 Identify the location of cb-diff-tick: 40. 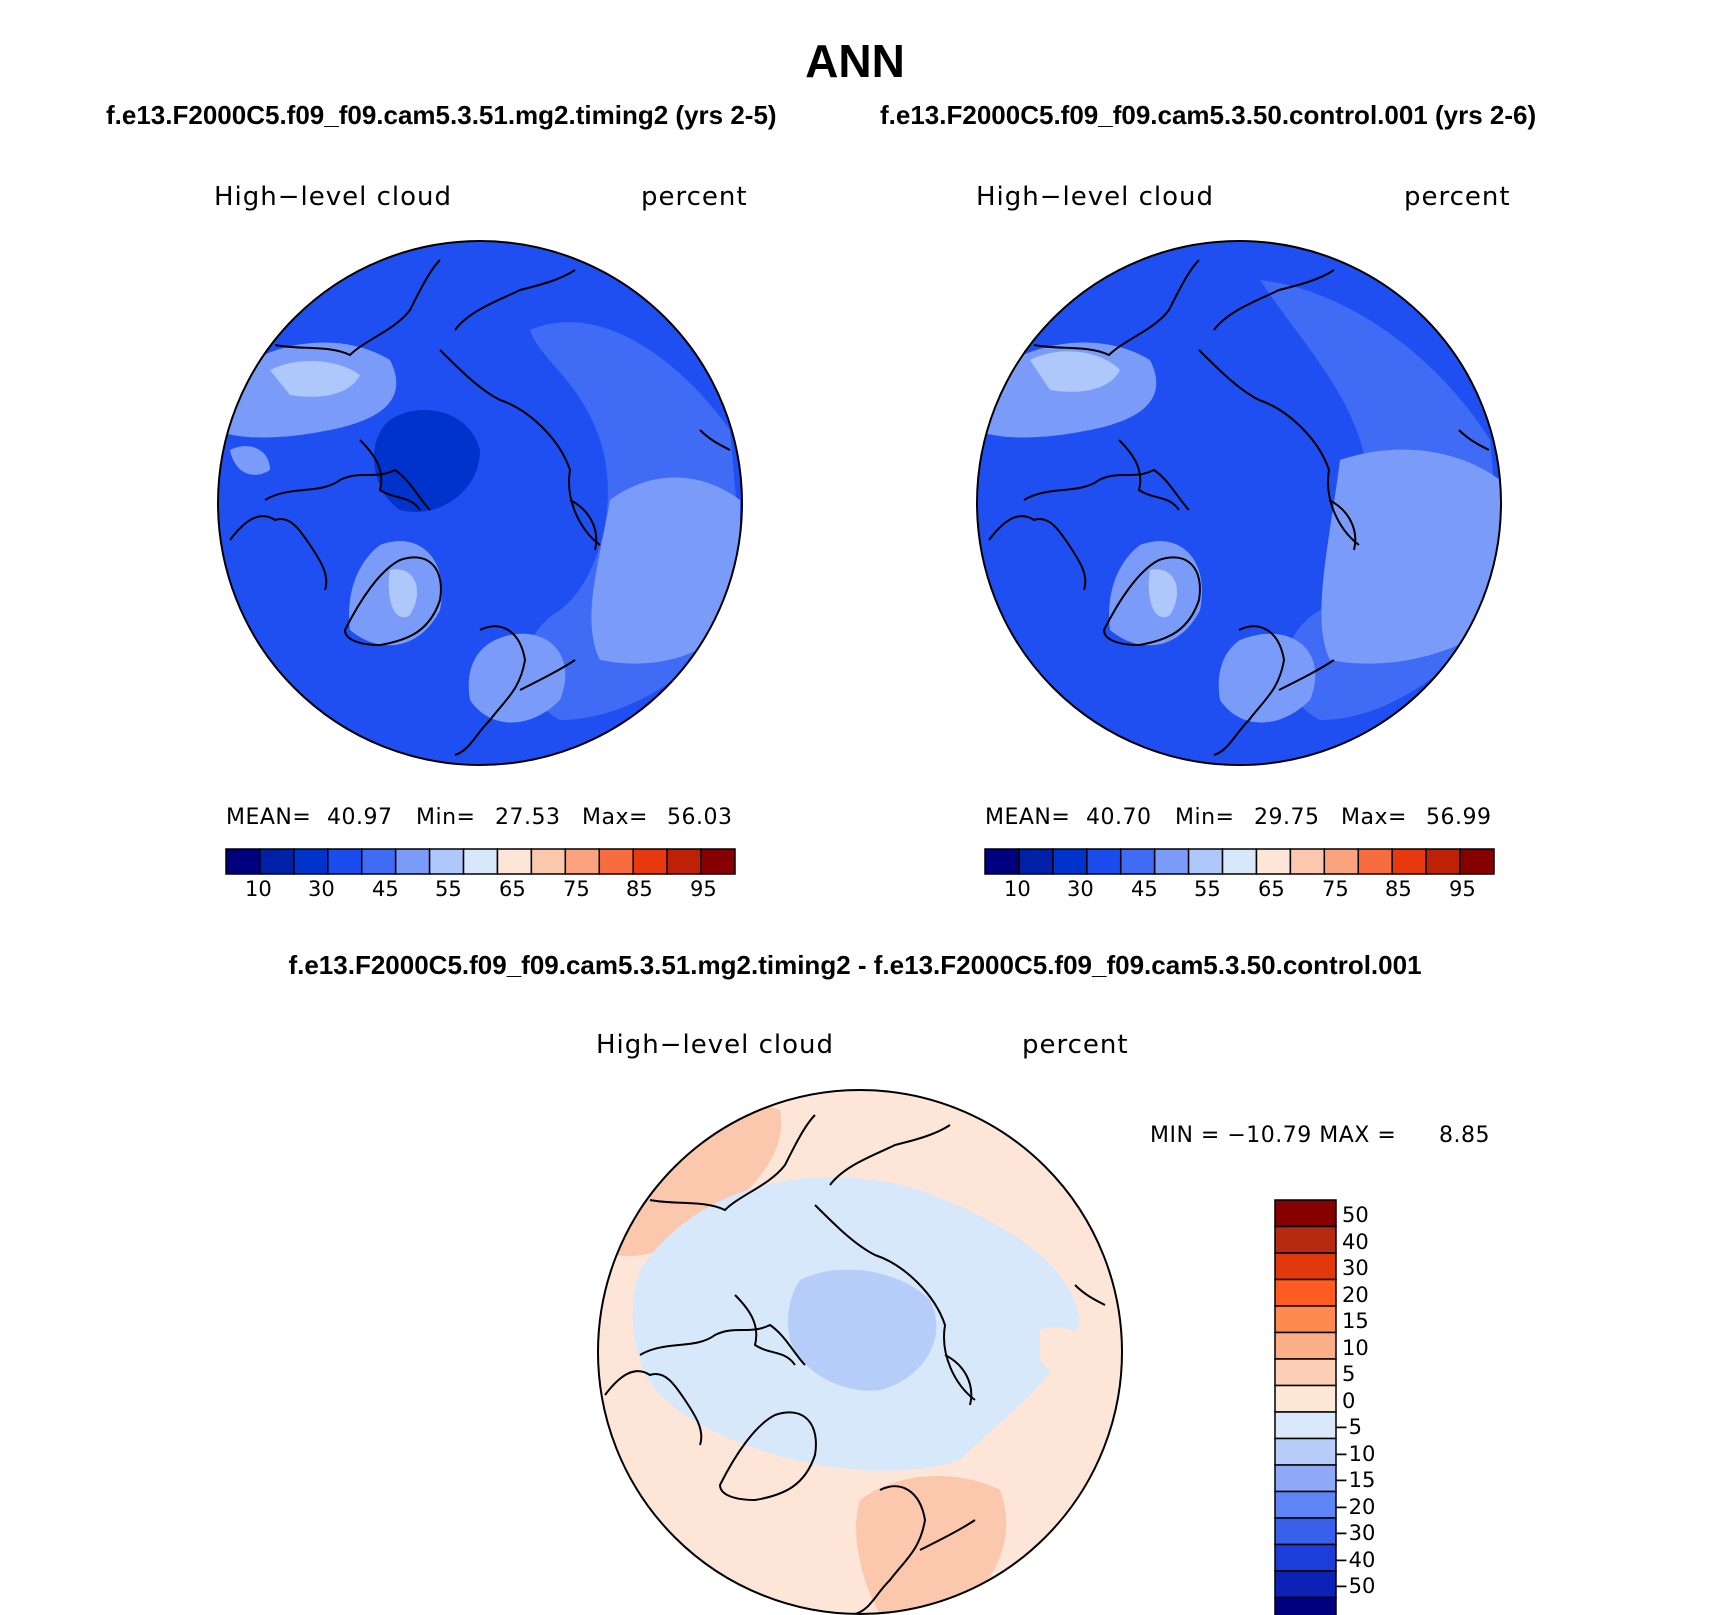
(1355, 1242).